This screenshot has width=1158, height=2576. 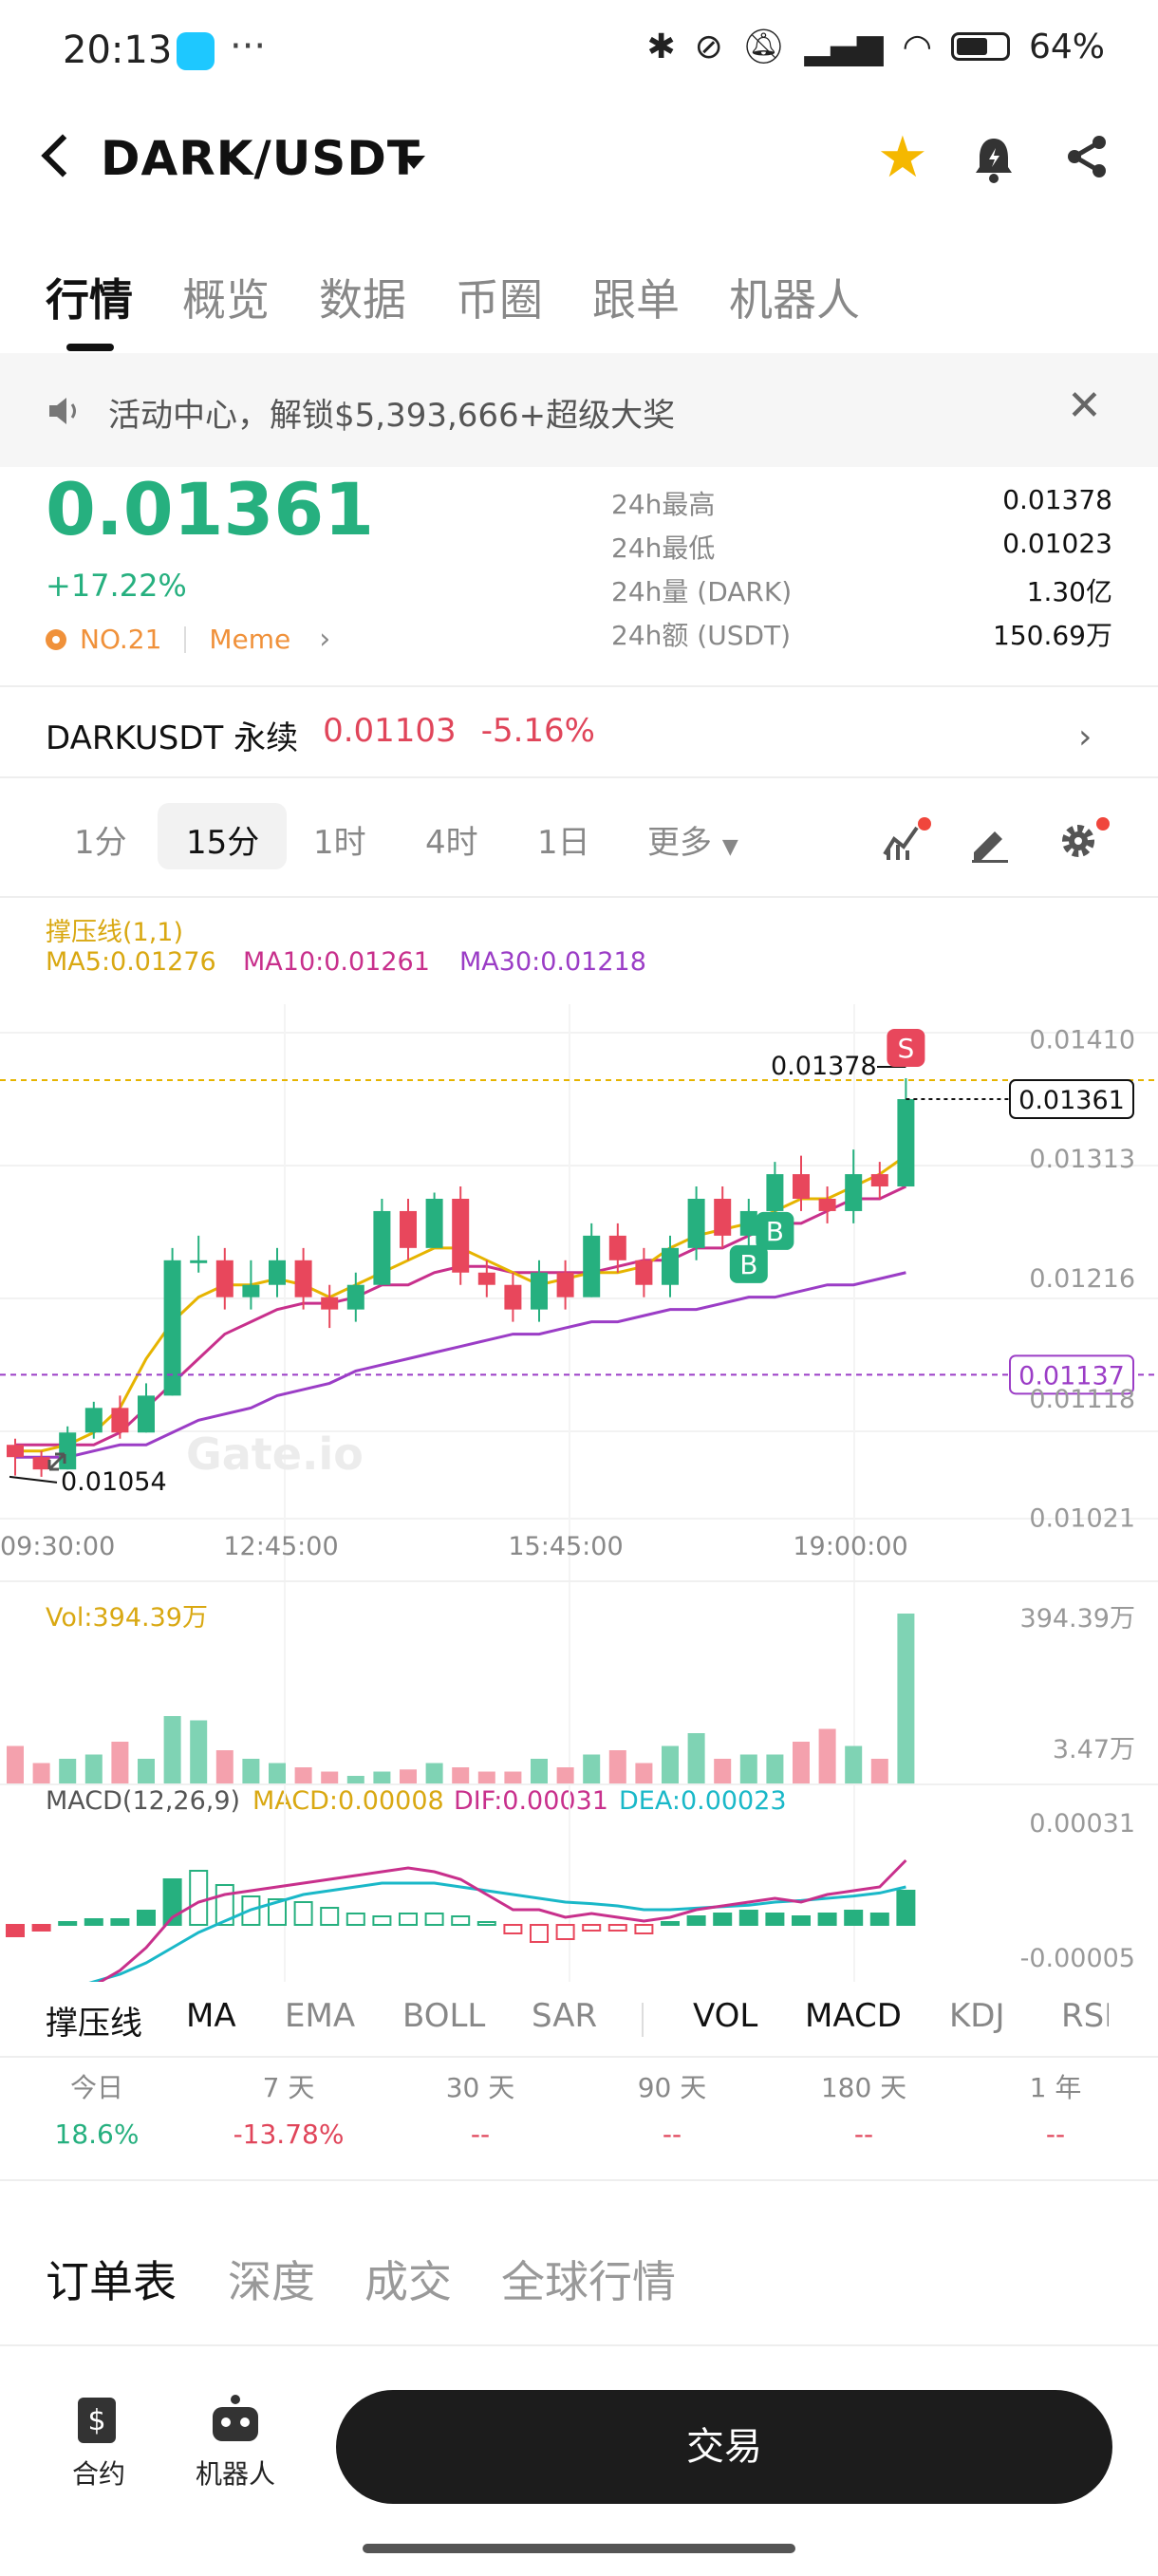 What do you see at coordinates (1069, 591) in the screenshot?
I see `stat-value: 1.30亿` at bounding box center [1069, 591].